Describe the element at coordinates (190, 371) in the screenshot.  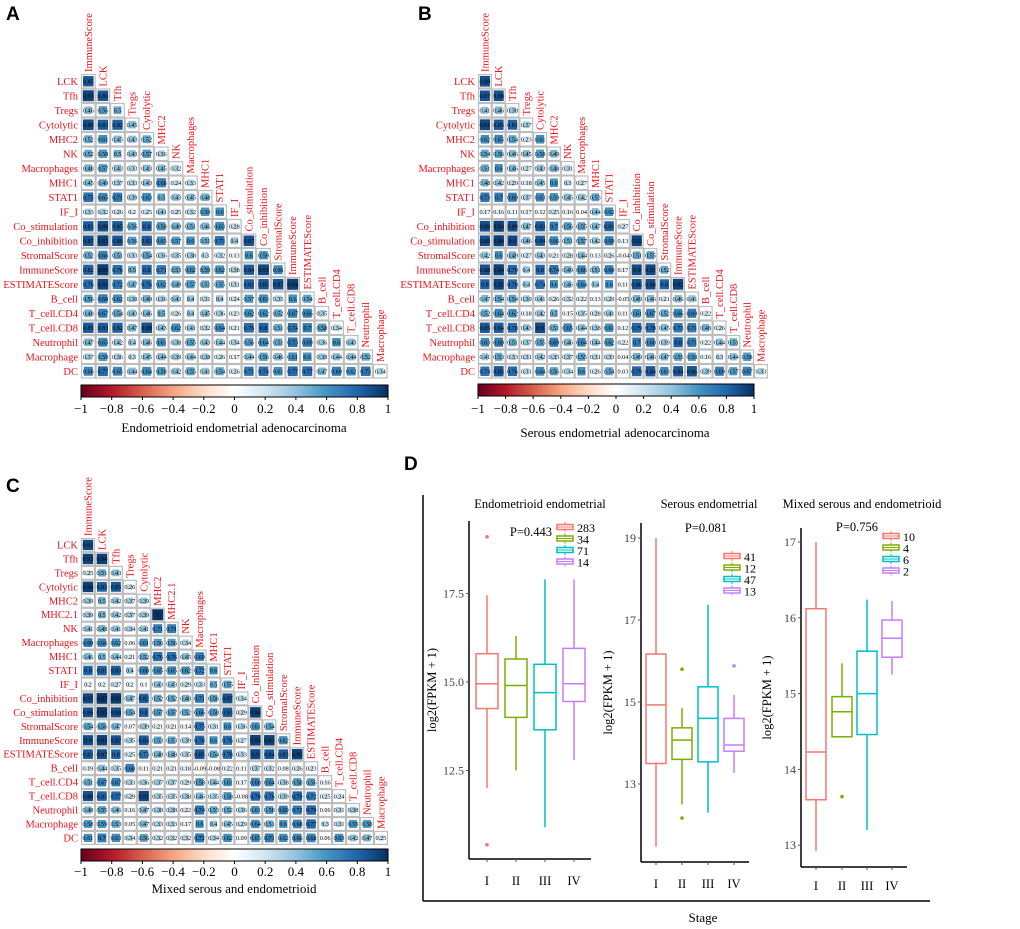
I see `cell-value: 0.55` at that location.